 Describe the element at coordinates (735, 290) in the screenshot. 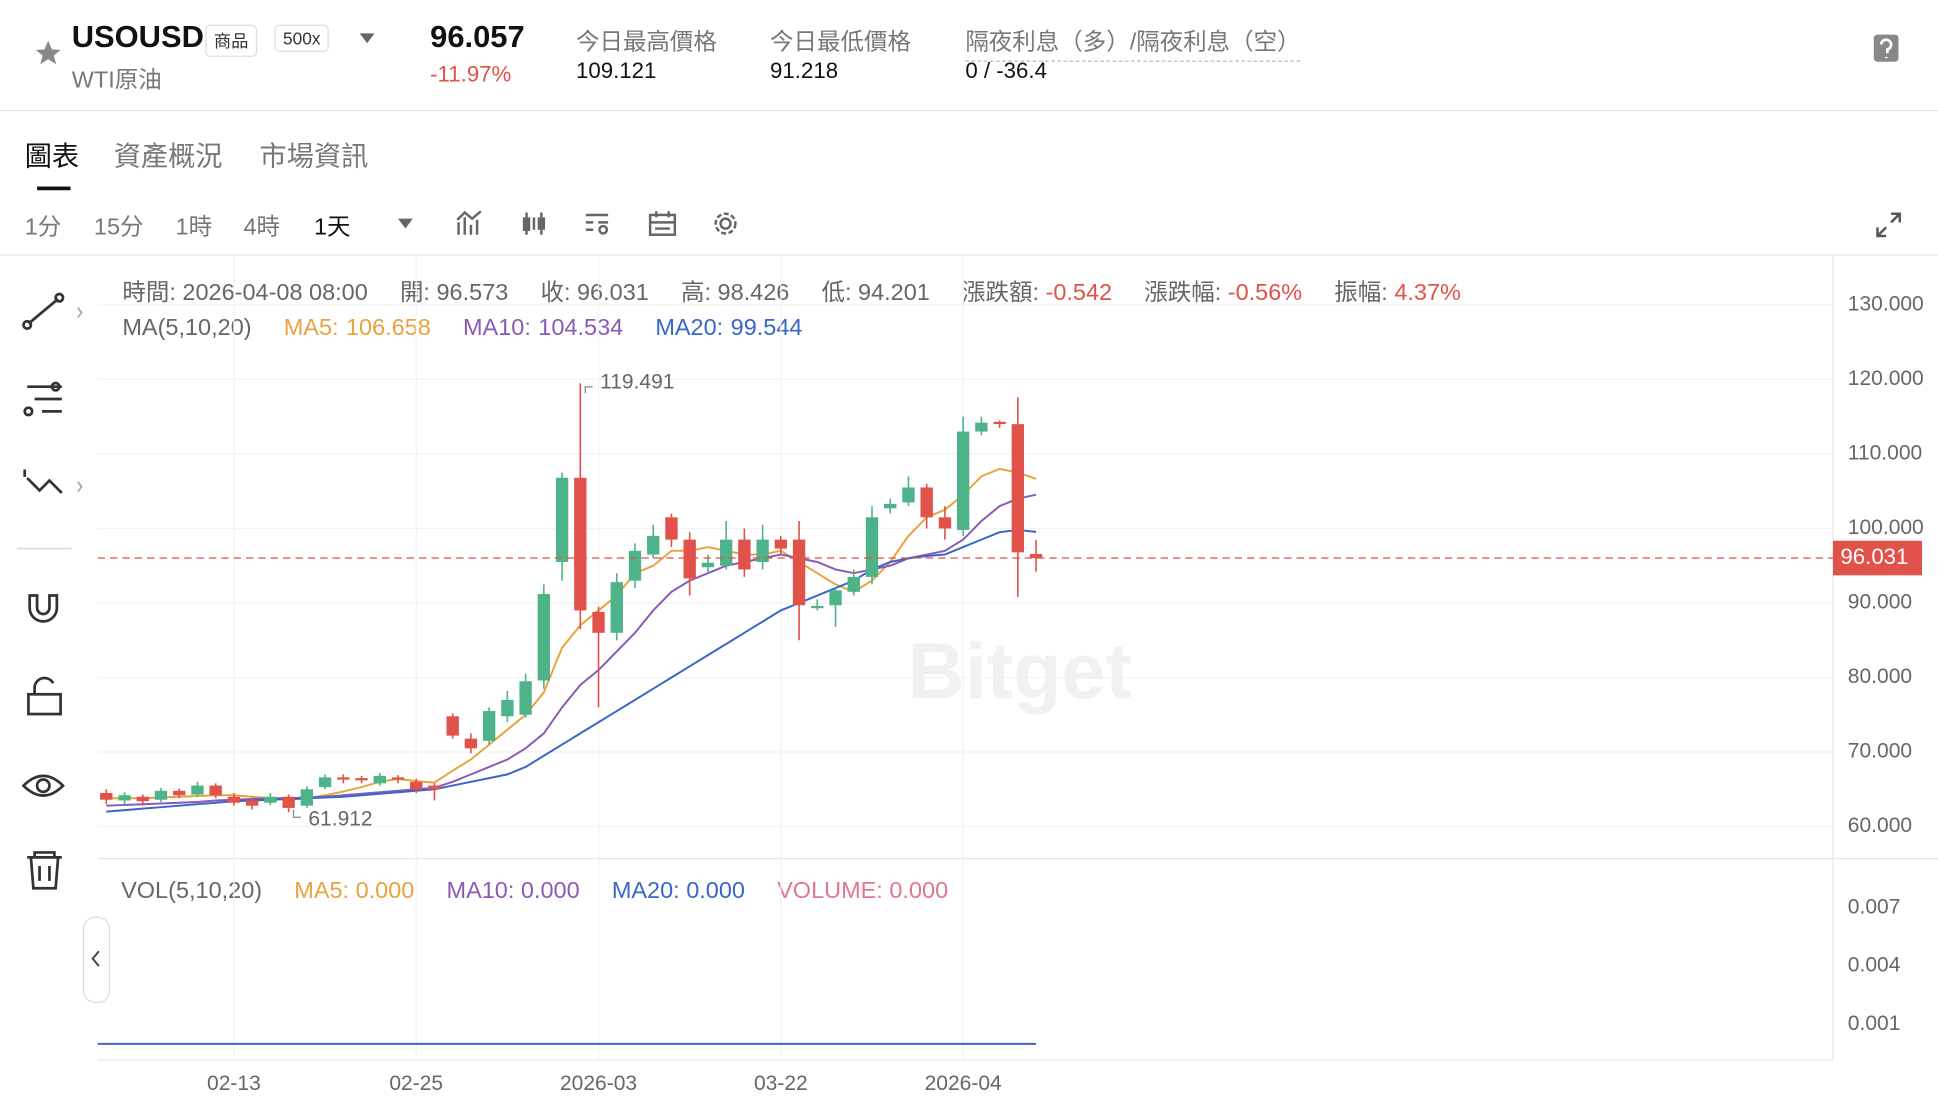

I see `info-item: 高: 98.426` at that location.